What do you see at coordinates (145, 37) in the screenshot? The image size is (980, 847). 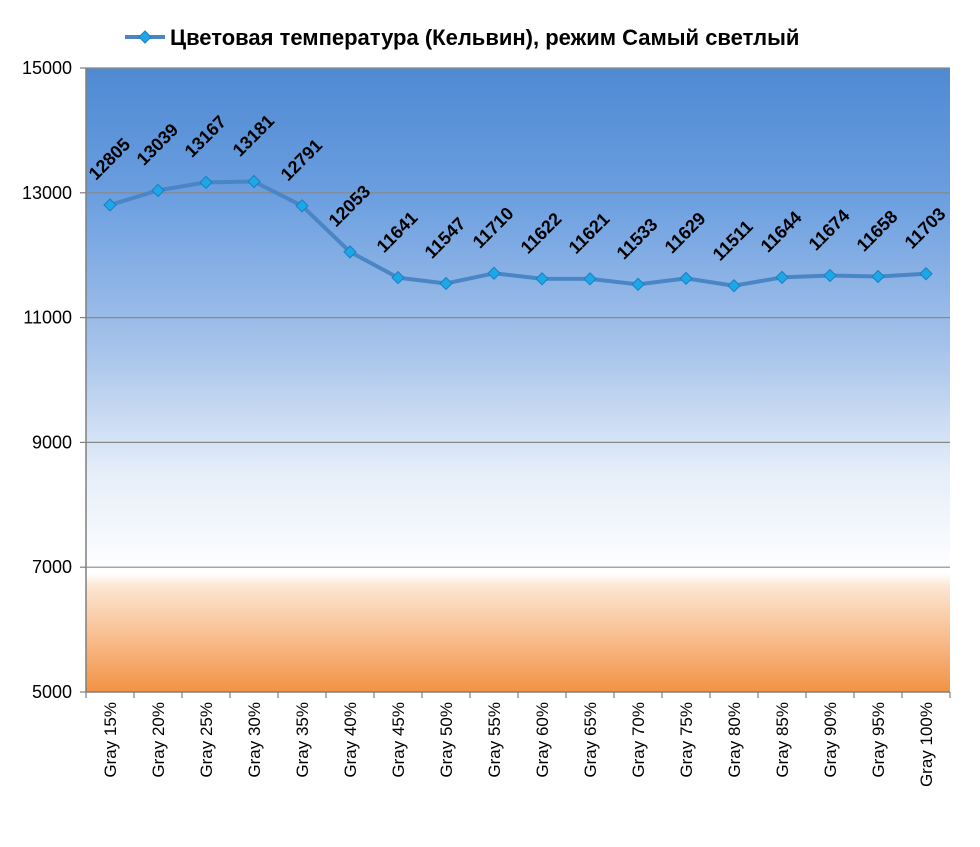 I see `legend-marker` at bounding box center [145, 37].